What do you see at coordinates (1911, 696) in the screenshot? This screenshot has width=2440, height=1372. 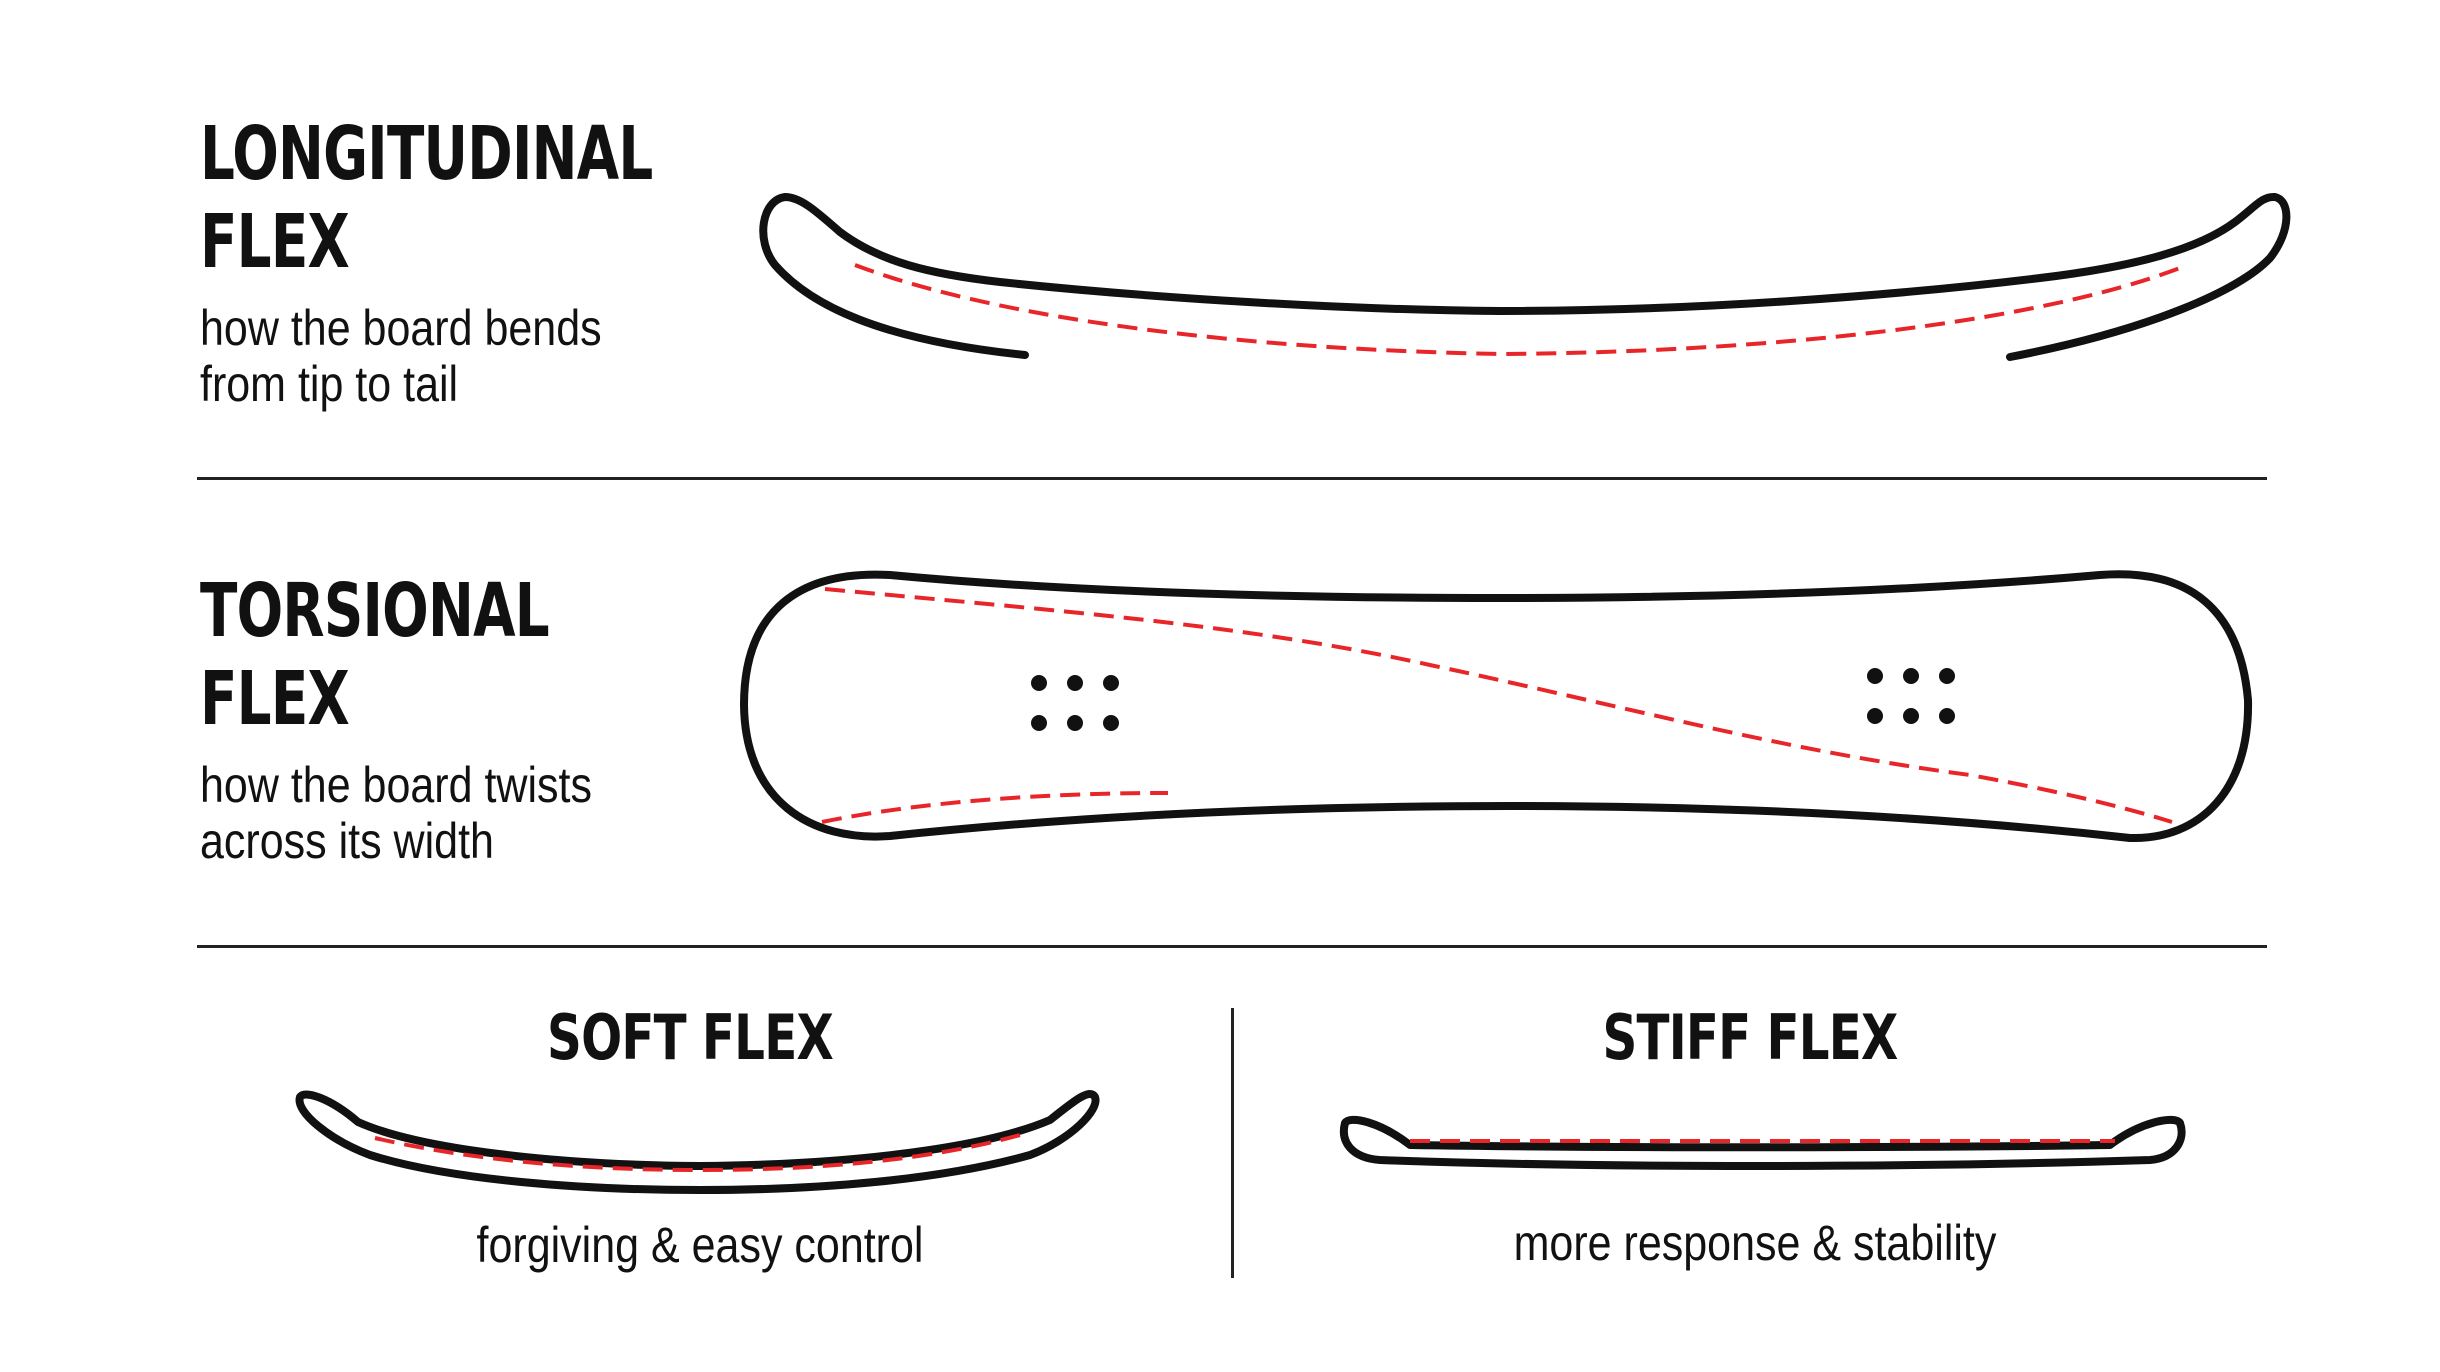 I see `binding-holes-right` at bounding box center [1911, 696].